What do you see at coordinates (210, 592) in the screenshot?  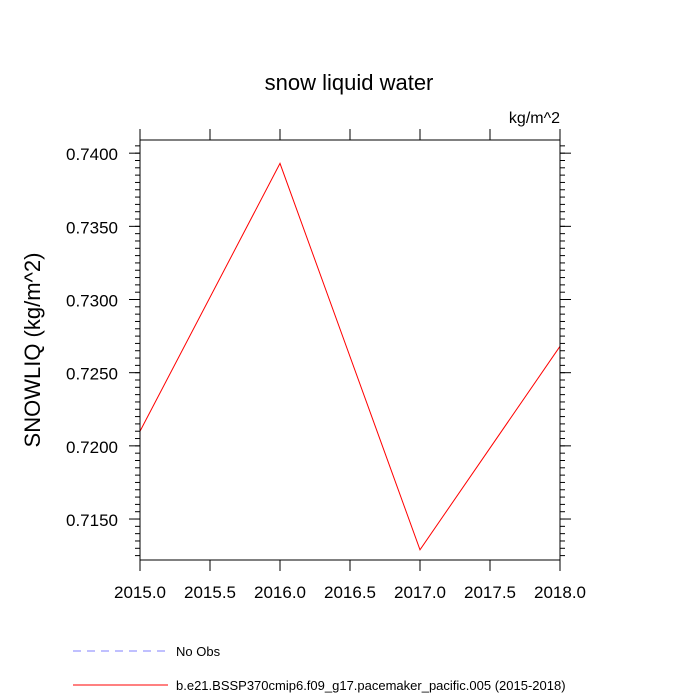 I see `x-tick-label: 2015.5` at bounding box center [210, 592].